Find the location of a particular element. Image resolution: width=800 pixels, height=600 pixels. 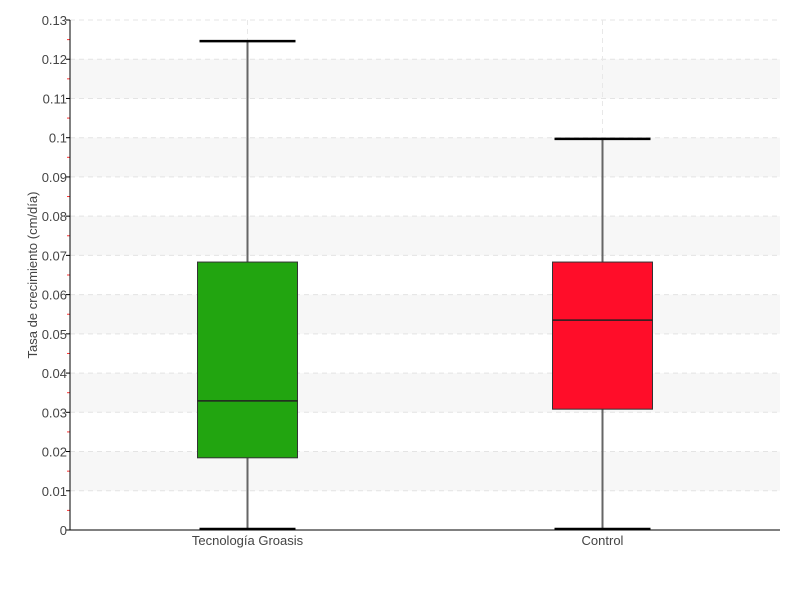

y-tick-label: 0.11 is located at coordinates (55, 98).